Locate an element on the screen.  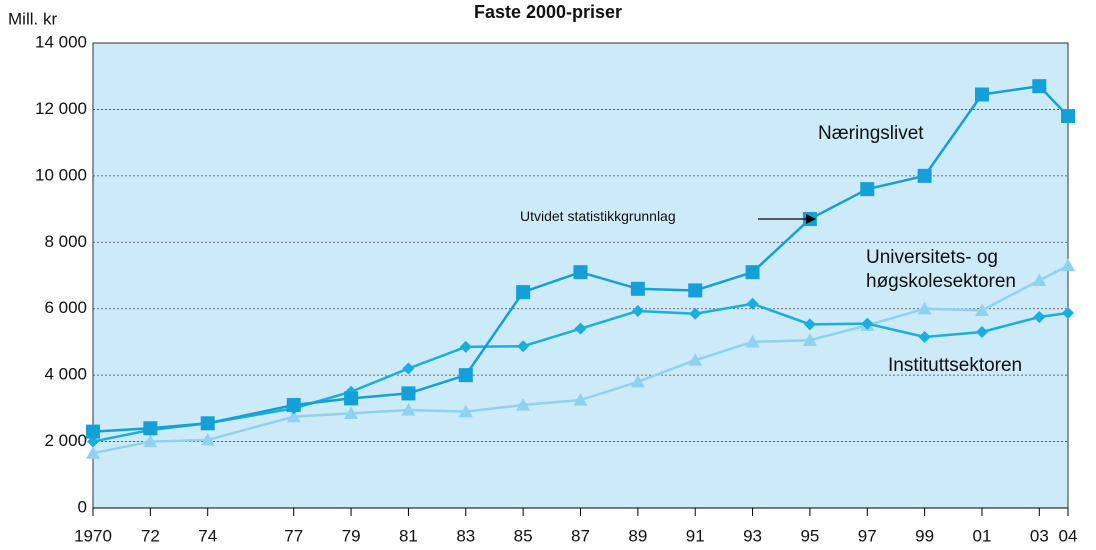
x-tick-label: 99 is located at coordinates (924, 535).